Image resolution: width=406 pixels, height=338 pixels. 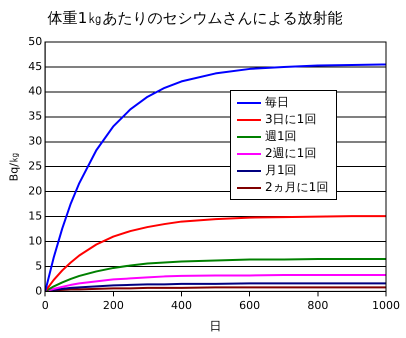 What do you see at coordinates (296, 187) in the screenshot?
I see `legend-label: 2ヵ月に1回` at bounding box center [296, 187].